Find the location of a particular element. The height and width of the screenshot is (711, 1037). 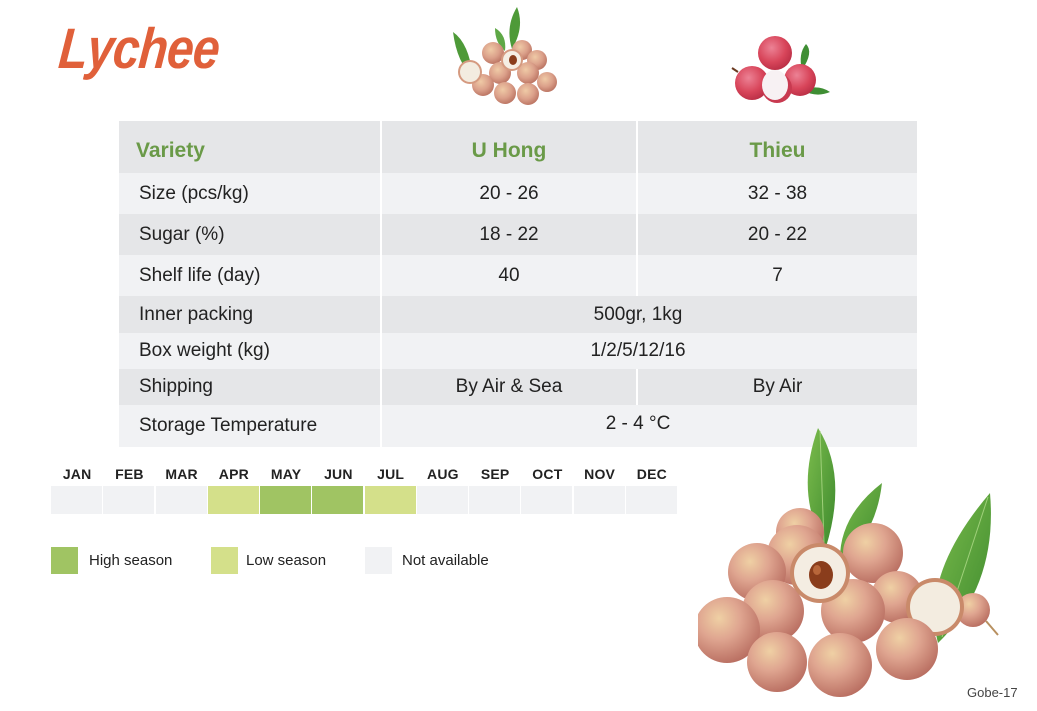

table-row-sugar: Sugar (%) 18 - 22 20 - 22 is located at coordinates (518, 234).